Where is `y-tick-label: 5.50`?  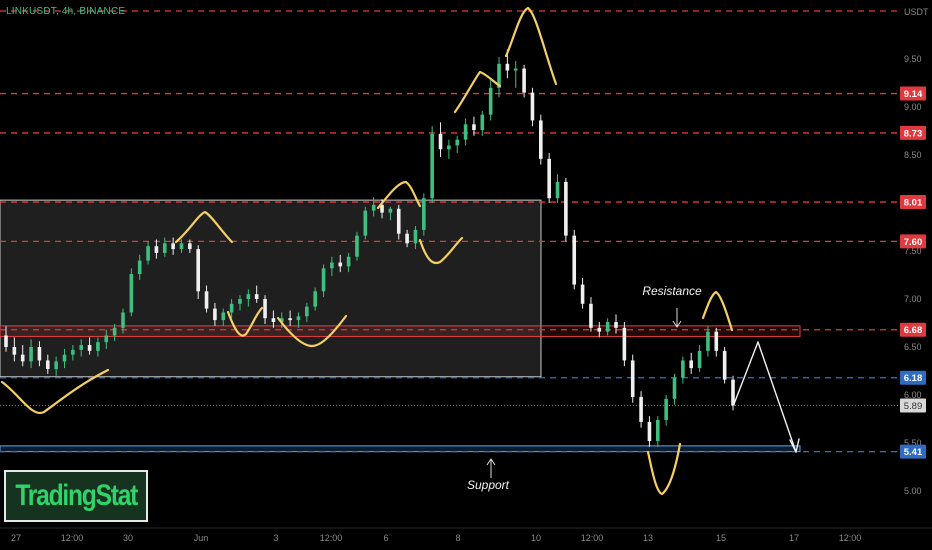
y-tick-label: 5.50 is located at coordinates (913, 443).